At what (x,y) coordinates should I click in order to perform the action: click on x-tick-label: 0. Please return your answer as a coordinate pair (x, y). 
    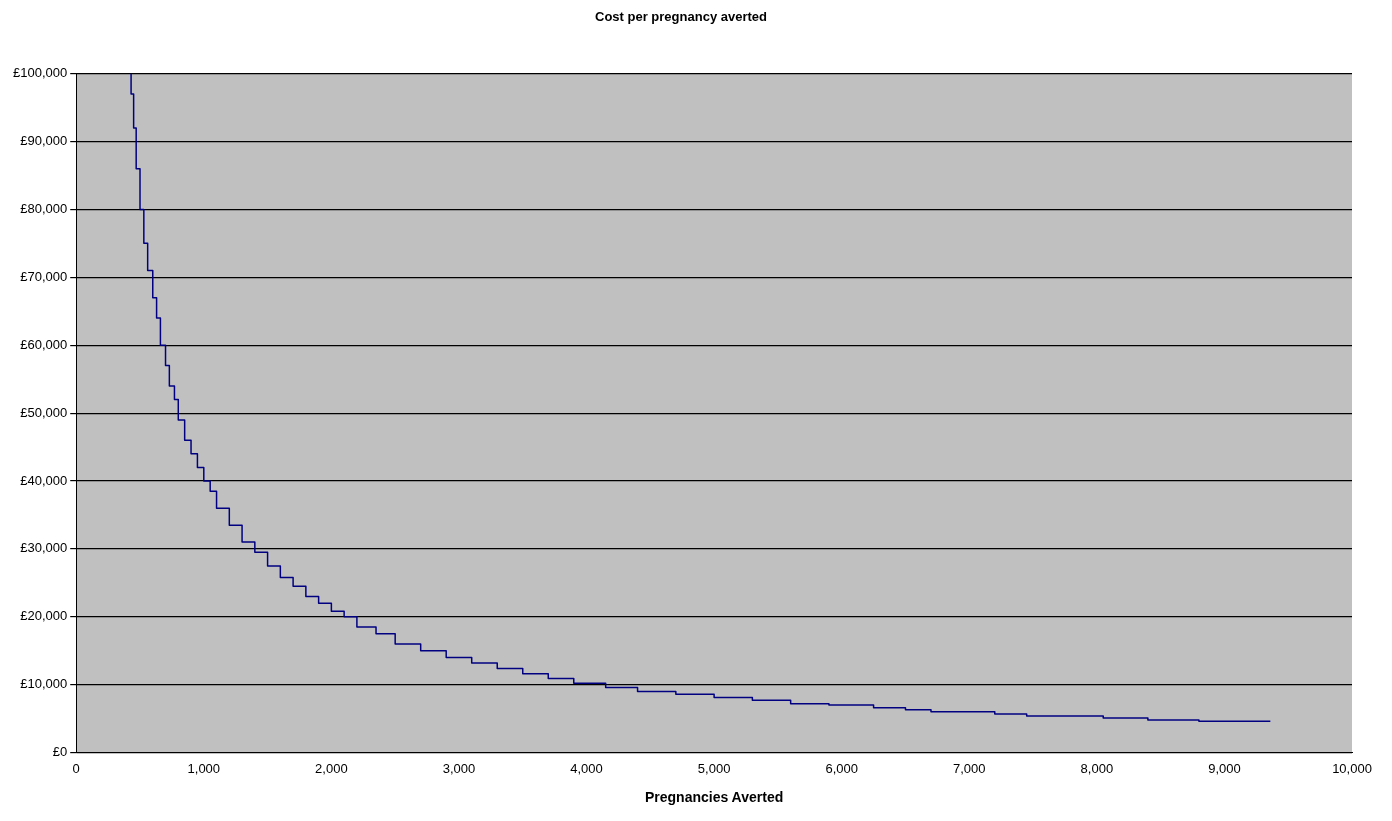
    Looking at the image, I should click on (76, 768).